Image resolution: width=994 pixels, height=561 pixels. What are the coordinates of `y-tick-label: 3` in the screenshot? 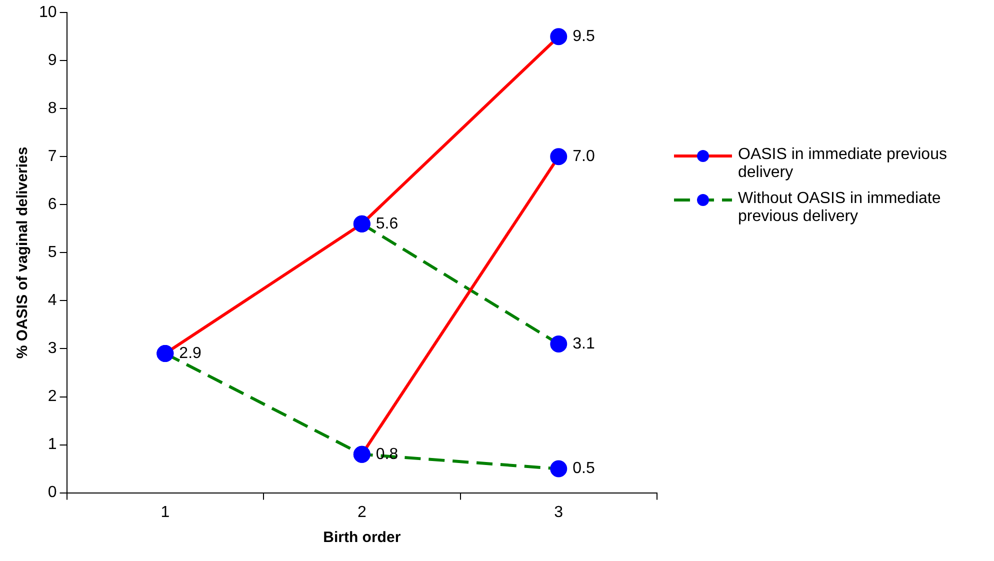 It's located at (52, 349).